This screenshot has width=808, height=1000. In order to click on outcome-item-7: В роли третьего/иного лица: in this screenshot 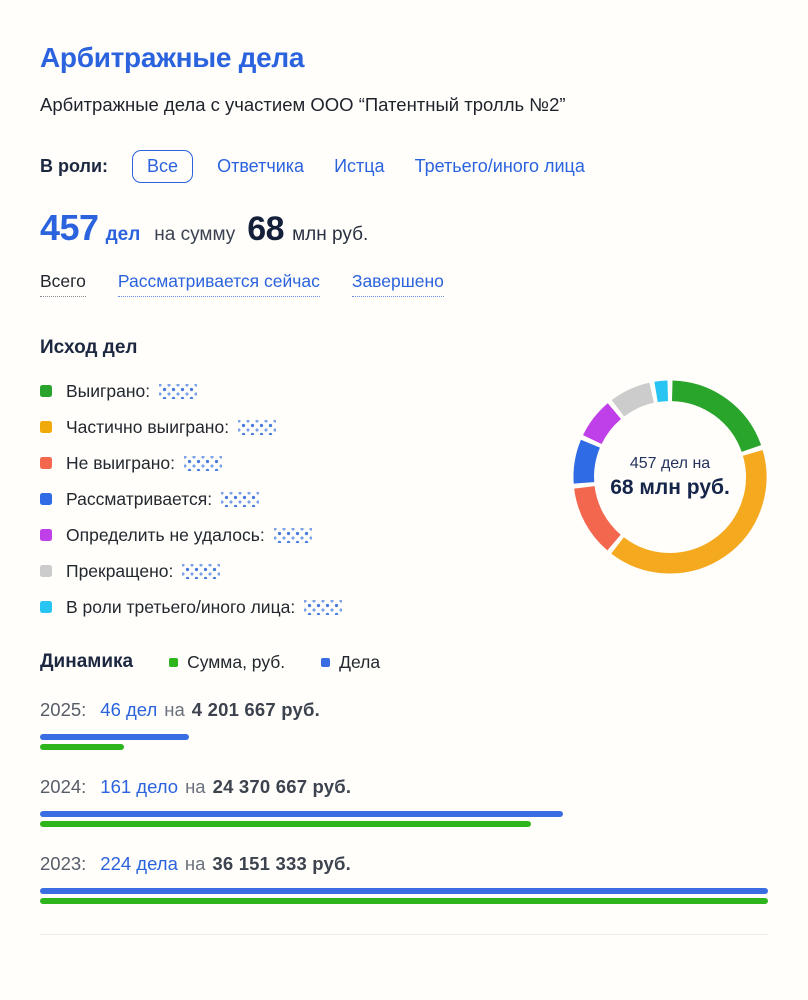, I will do `click(306, 607)`.